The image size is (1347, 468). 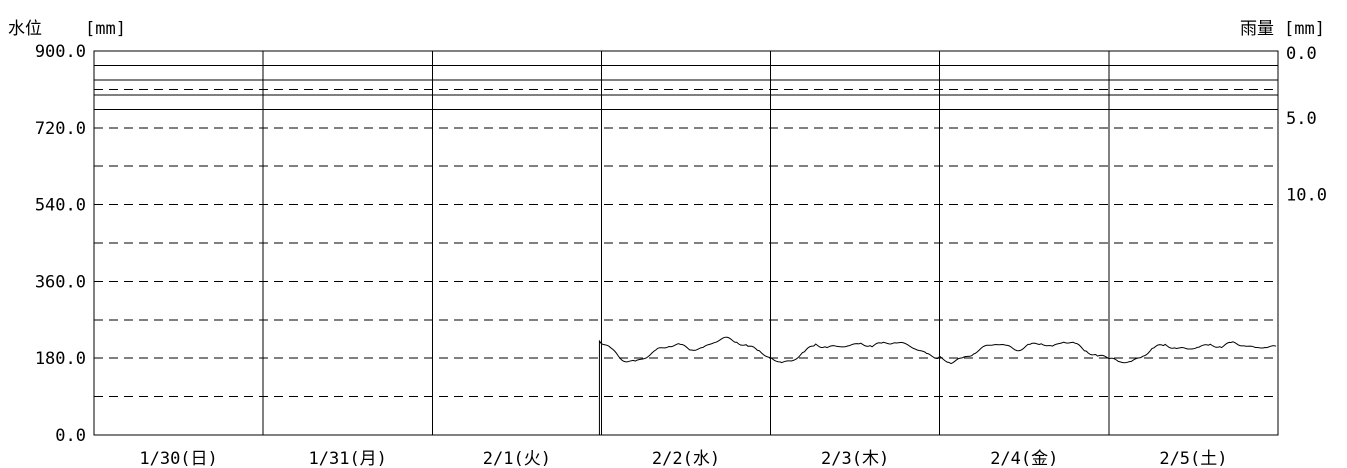 What do you see at coordinates (1257, 29) in the screenshot?
I see `right-axis-title: 雨量` at bounding box center [1257, 29].